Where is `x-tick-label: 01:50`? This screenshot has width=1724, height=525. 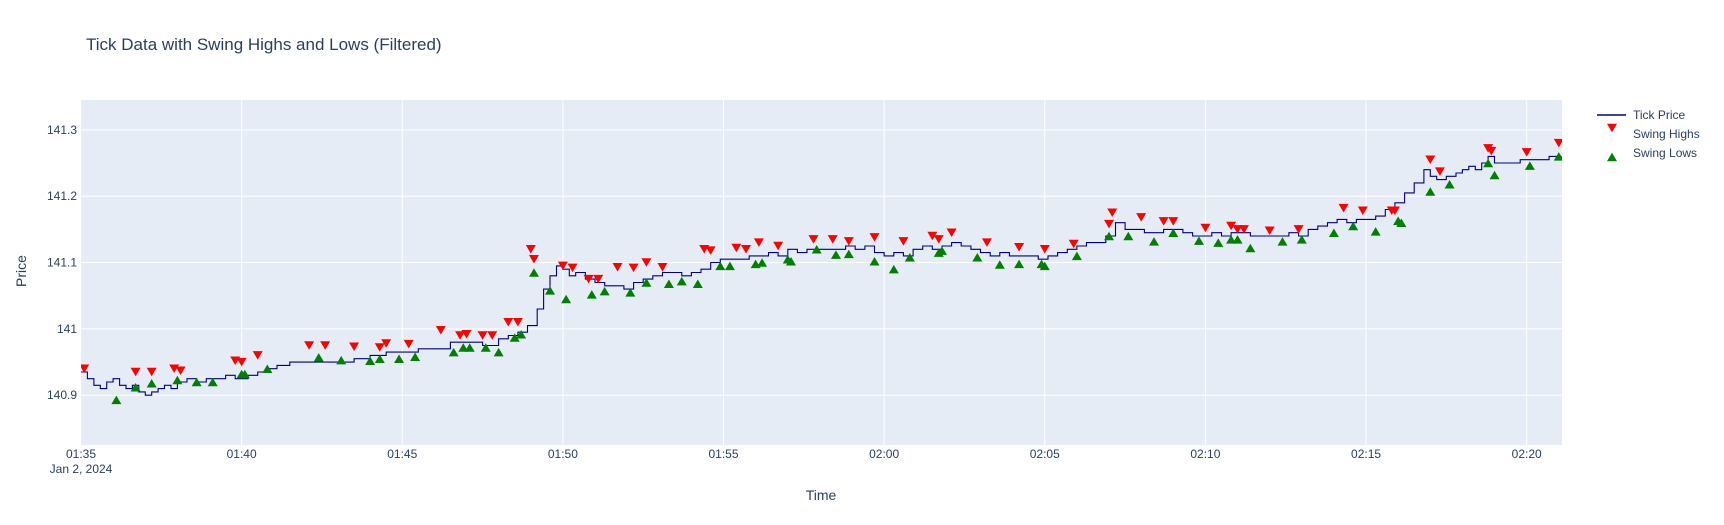 x-tick-label: 01:50 is located at coordinates (563, 454).